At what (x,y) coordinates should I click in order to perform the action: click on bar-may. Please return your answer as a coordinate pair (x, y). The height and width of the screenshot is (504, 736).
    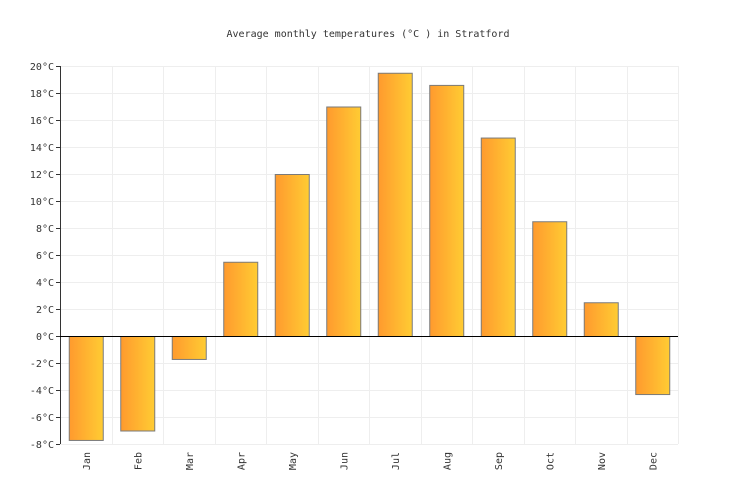
    Looking at the image, I should click on (292, 255).